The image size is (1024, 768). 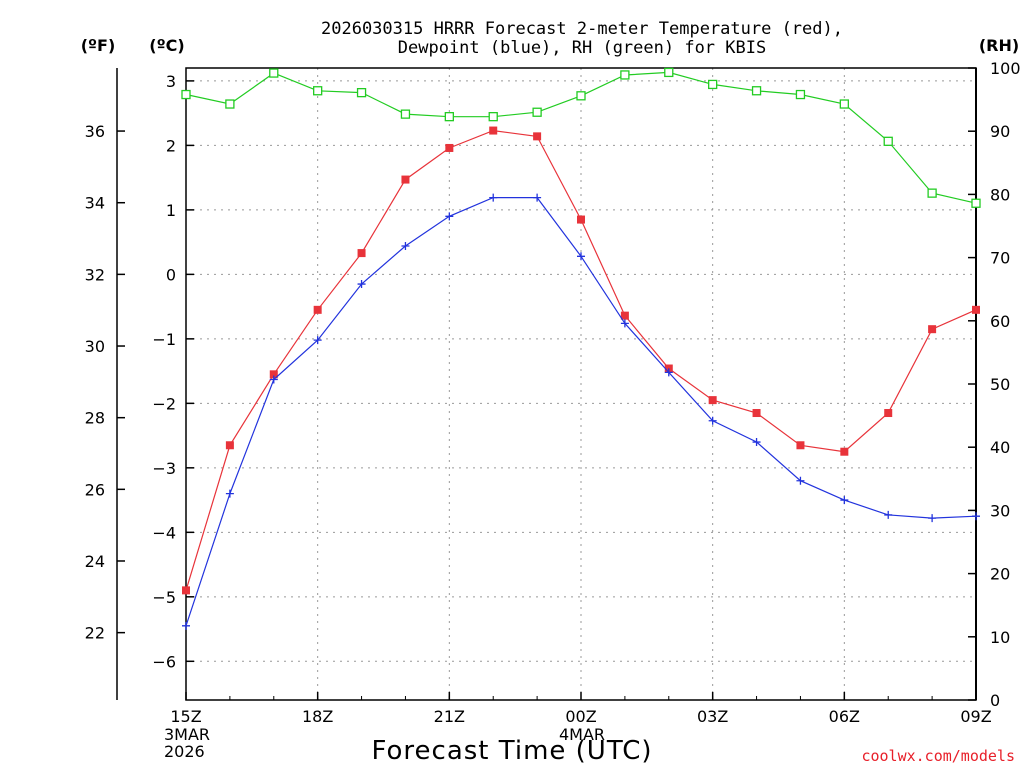 What do you see at coordinates (171, 210) in the screenshot?
I see `c-tick-label: 1` at bounding box center [171, 210].